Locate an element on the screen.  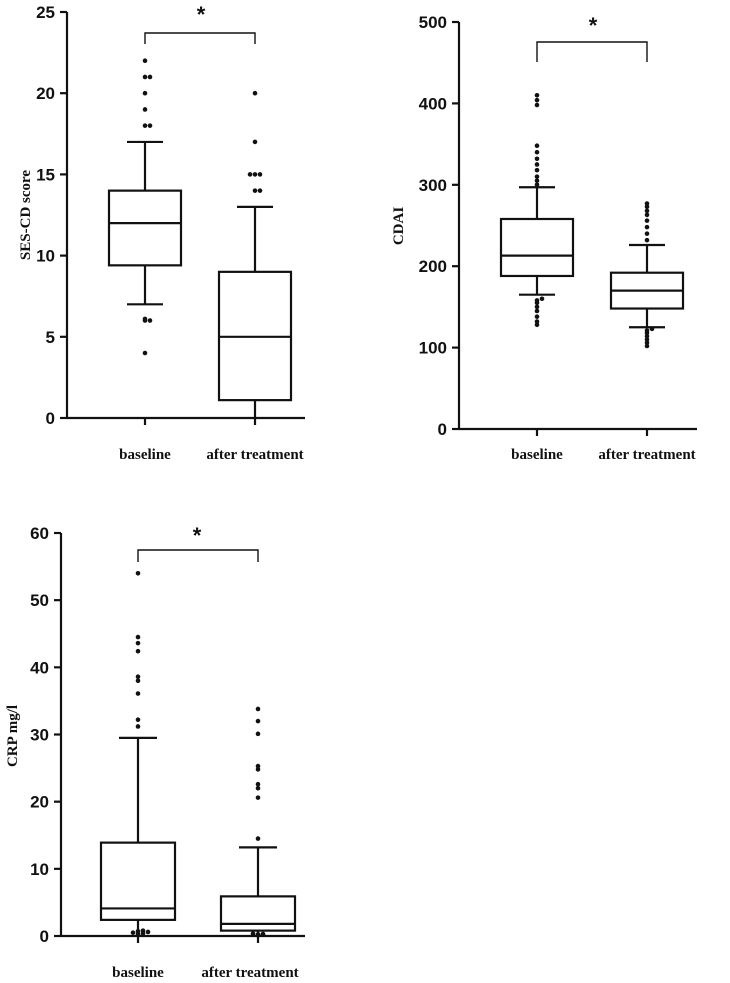
y-tick-label: 10 is located at coordinates (45, 256).